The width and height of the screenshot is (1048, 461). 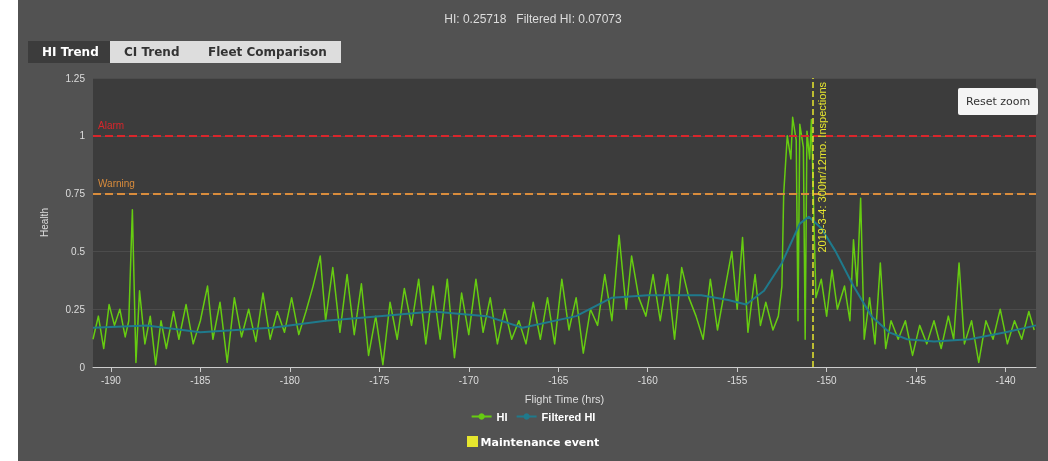 I want to click on x-tick-label: -160, so click(x=648, y=380).